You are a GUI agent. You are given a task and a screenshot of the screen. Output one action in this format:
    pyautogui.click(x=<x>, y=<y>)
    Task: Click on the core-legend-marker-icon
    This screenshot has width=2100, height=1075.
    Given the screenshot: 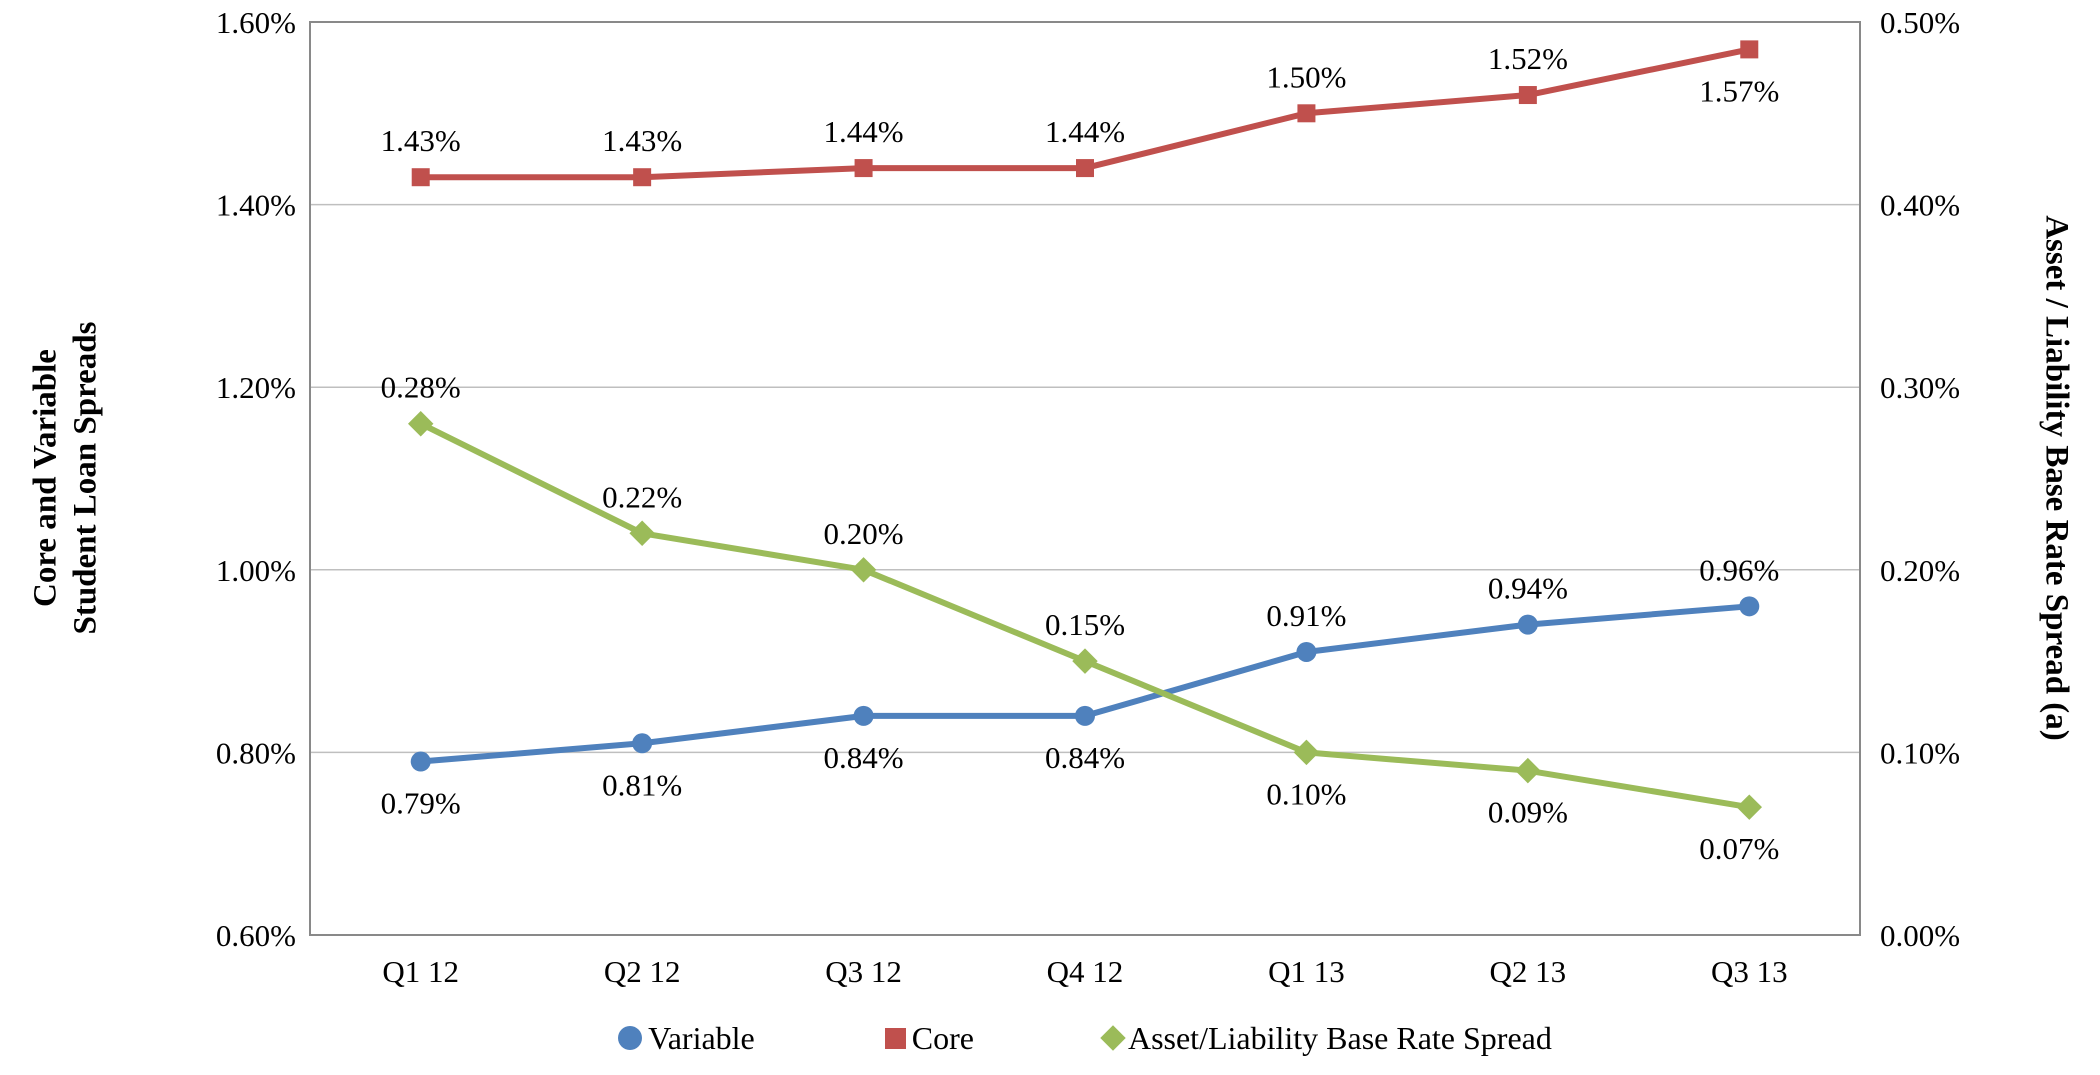 What is the action you would take?
    pyautogui.click(x=895, y=1038)
    